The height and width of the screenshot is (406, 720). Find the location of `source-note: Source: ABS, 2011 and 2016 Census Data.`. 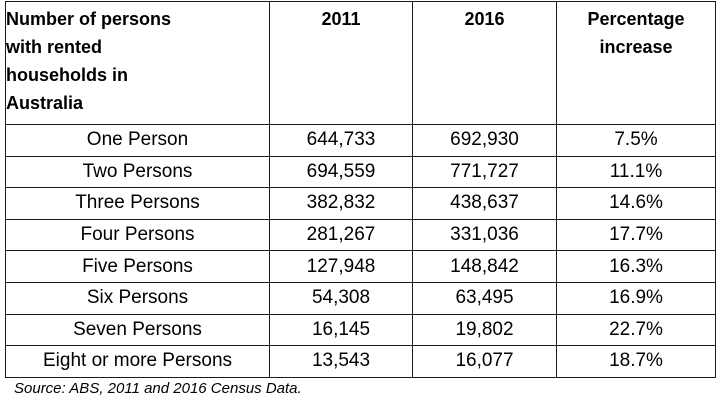

source-note: Source: ABS, 2011 and 2016 Census Data. is located at coordinates (158, 388).